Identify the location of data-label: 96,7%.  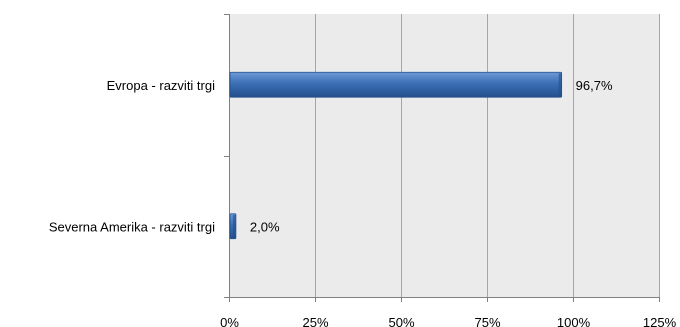
(594, 85).